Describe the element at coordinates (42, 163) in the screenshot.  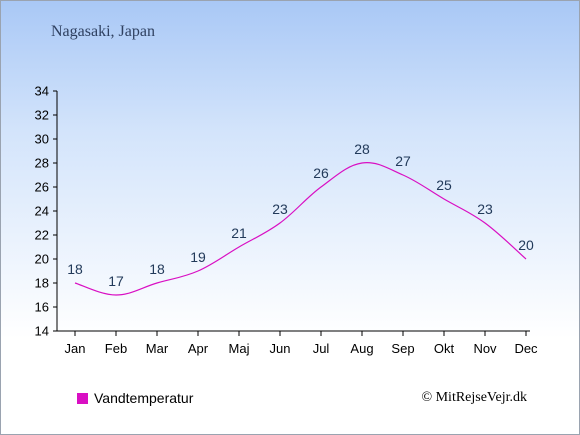
I see `y-tick-label: 28` at that location.